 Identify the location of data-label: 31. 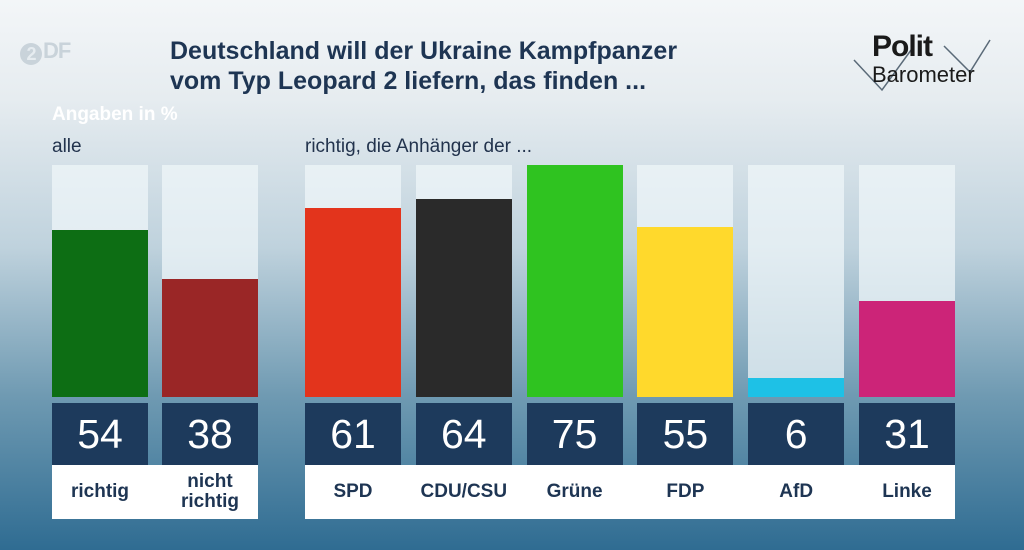
(907, 434).